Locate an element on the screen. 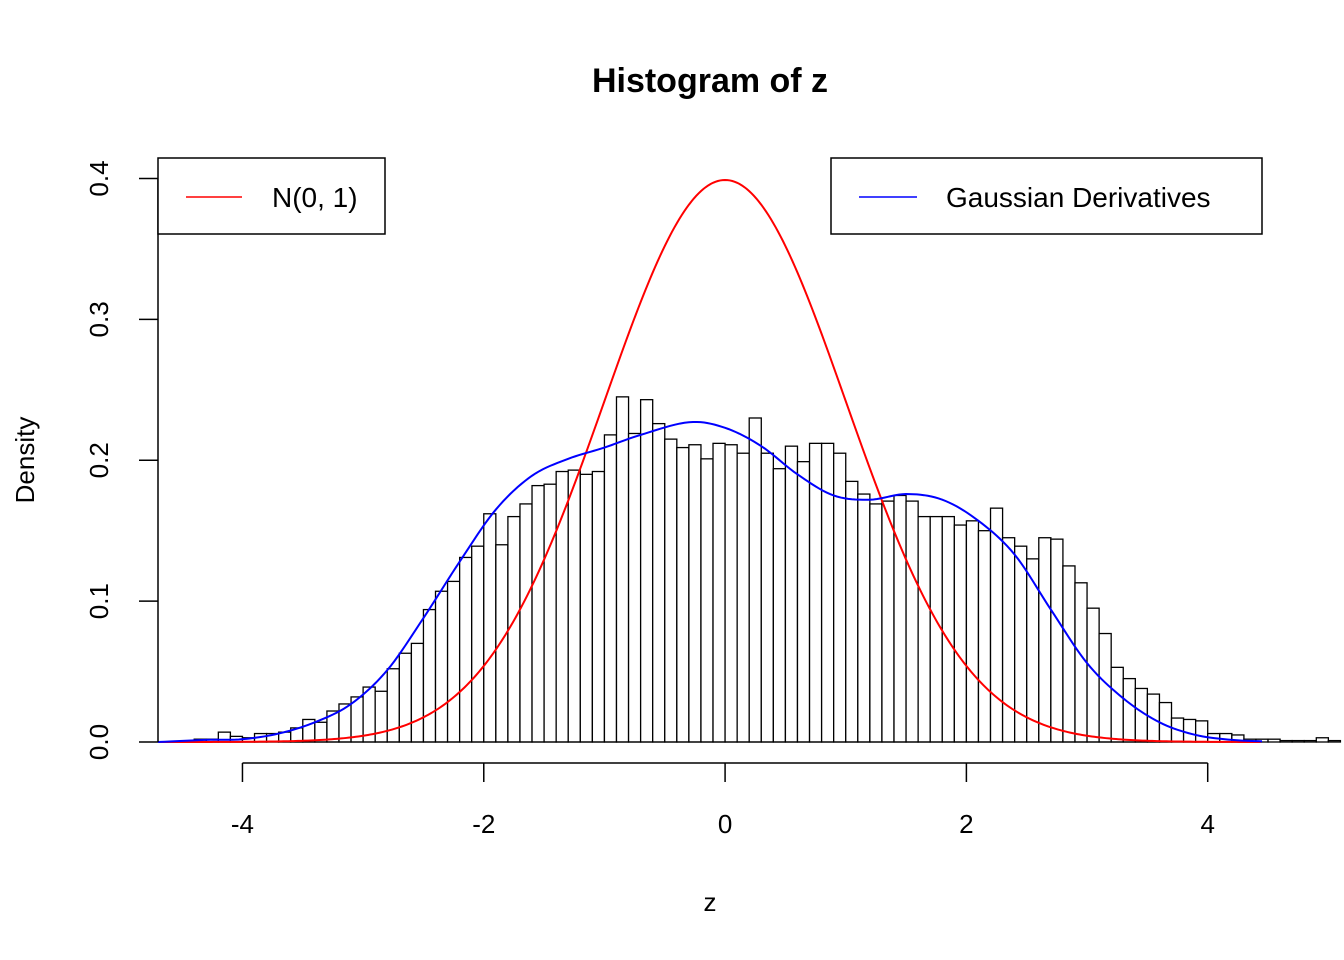 The height and width of the screenshot is (960, 1344). chart-title: Histogram of z is located at coordinates (710, 81).